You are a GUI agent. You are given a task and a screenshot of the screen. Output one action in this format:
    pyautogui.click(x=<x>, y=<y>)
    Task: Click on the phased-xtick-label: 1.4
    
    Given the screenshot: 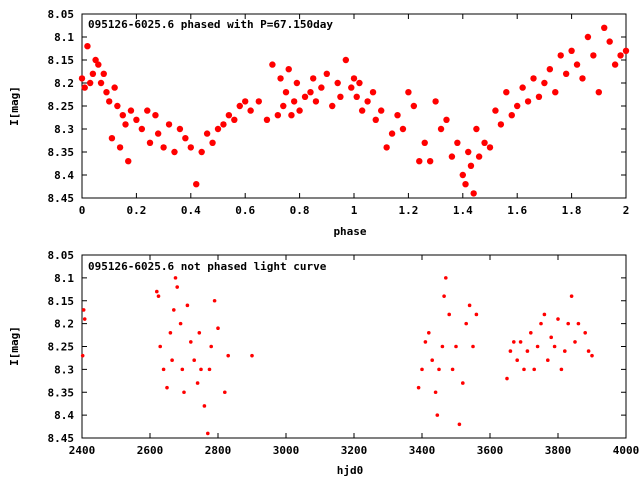 What is the action you would take?
    pyautogui.click(x=463, y=210)
    